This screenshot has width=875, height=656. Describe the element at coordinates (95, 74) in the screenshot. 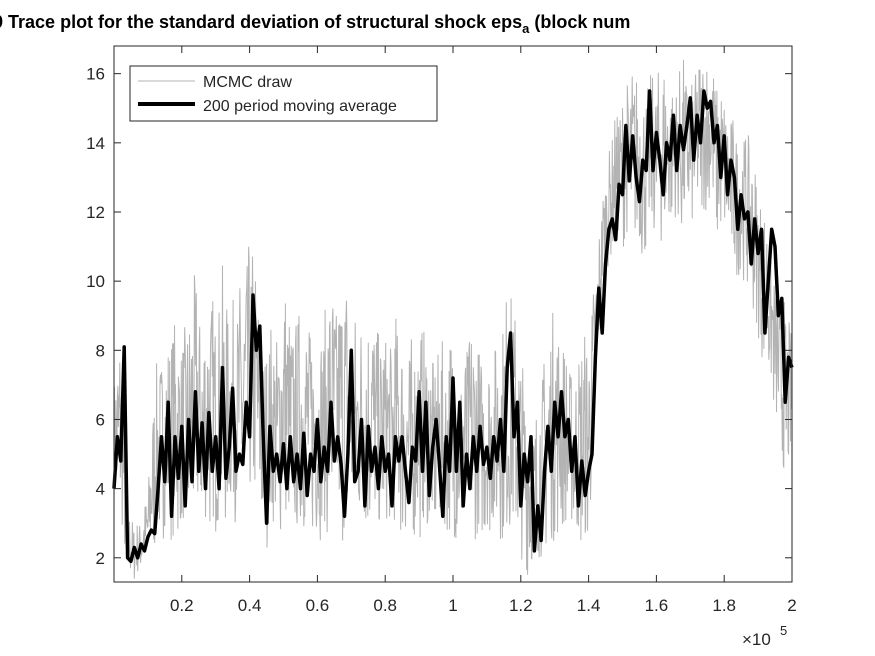

I see `y-tick-label: 16` at that location.